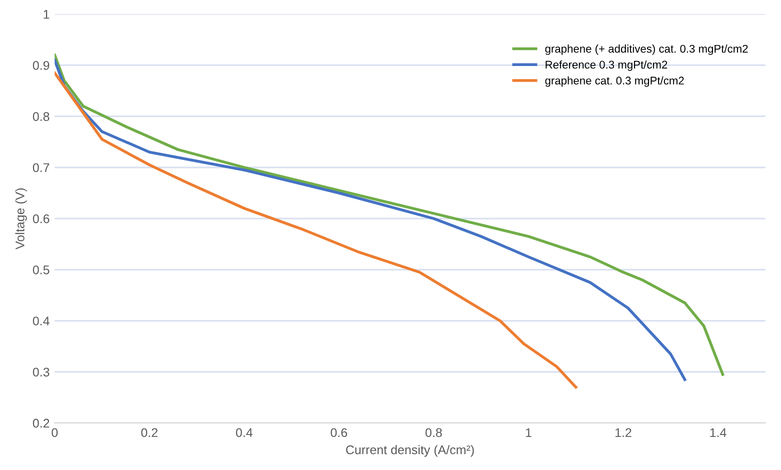 The image size is (781, 470). What do you see at coordinates (41, 167) in the screenshot?
I see `y-tick-label: 0.7` at bounding box center [41, 167].